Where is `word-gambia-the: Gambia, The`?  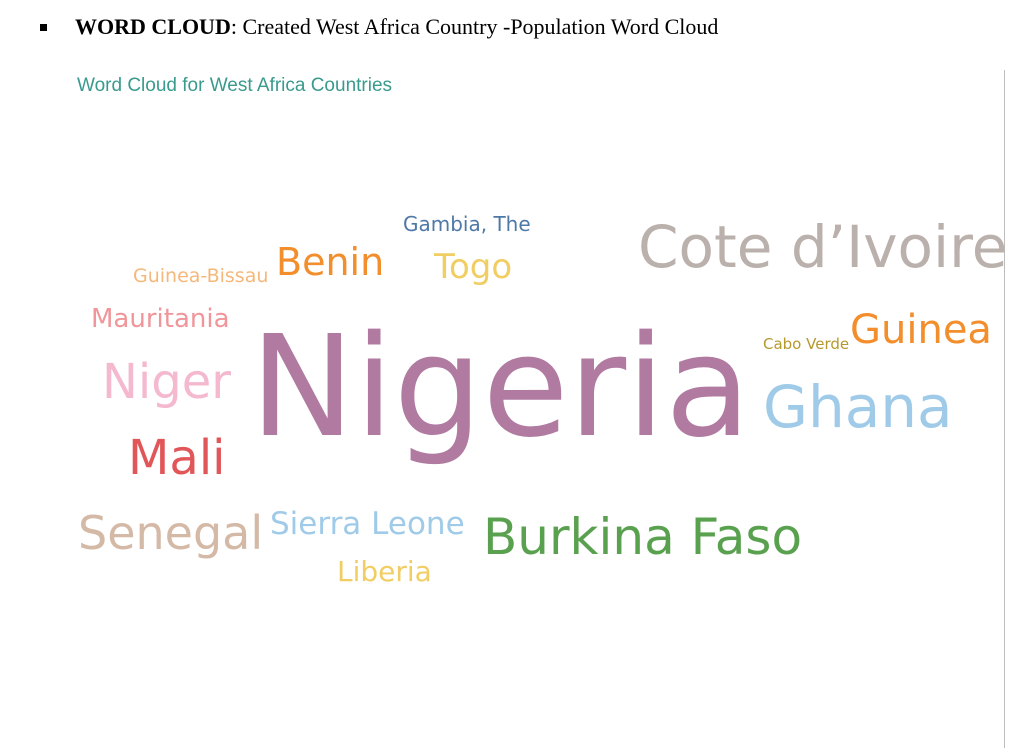 word-gambia-the: Gambia, The is located at coordinates (467, 224).